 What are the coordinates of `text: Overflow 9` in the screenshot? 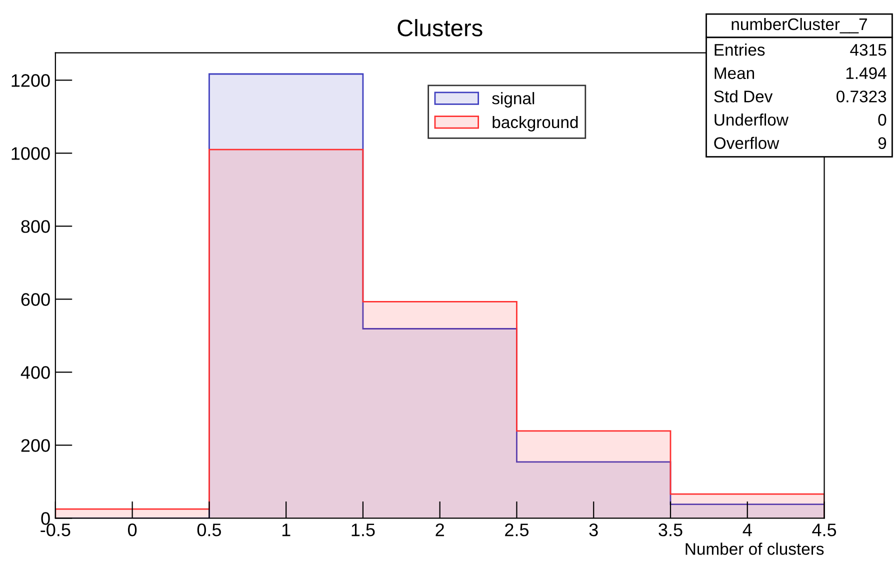 It's located at (800, 143).